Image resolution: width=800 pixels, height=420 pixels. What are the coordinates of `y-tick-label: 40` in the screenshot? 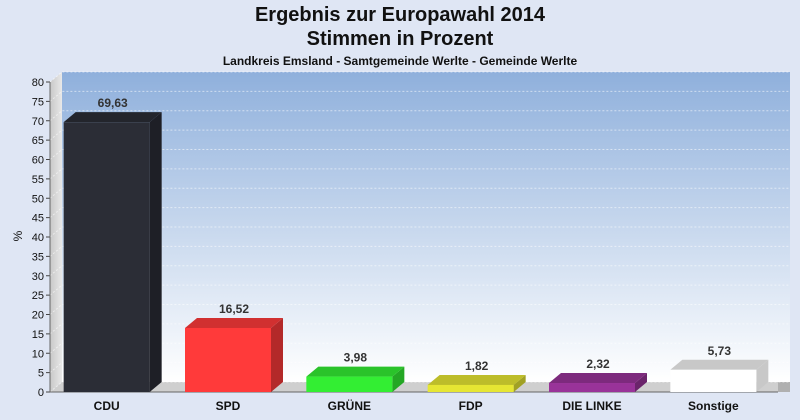 It's located at (38, 238).